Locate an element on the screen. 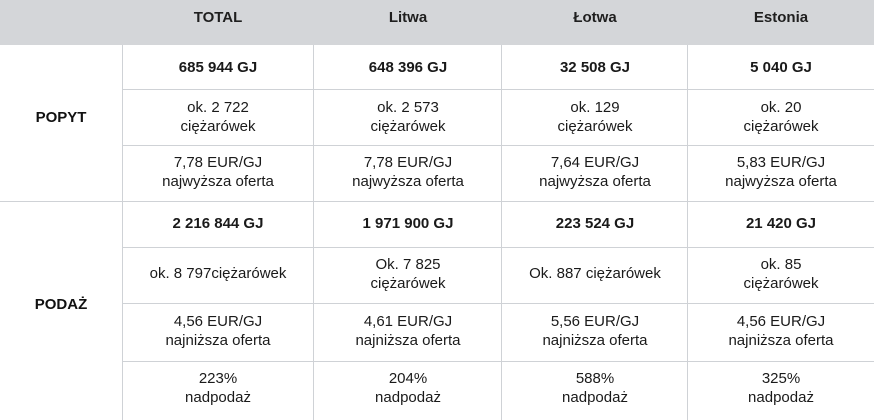 The image size is (874, 420). popyt-litwa-price: 7,78 EUR/GJ najwyższa oferta is located at coordinates (408, 172).